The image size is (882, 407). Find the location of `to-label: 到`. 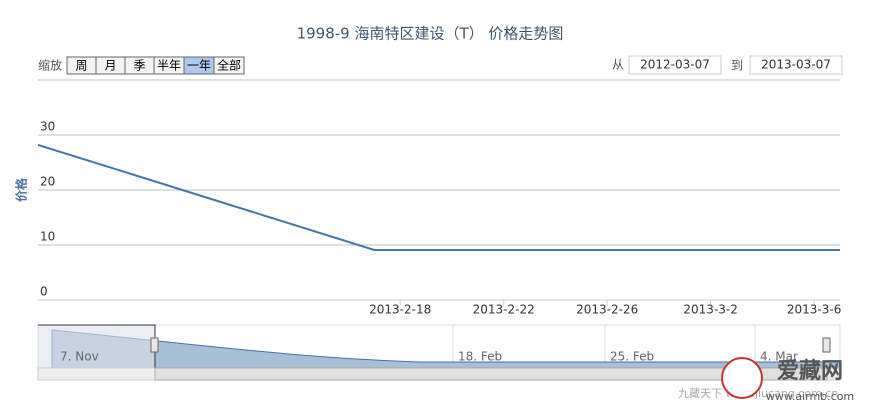

to-label: 到 is located at coordinates (737, 66).